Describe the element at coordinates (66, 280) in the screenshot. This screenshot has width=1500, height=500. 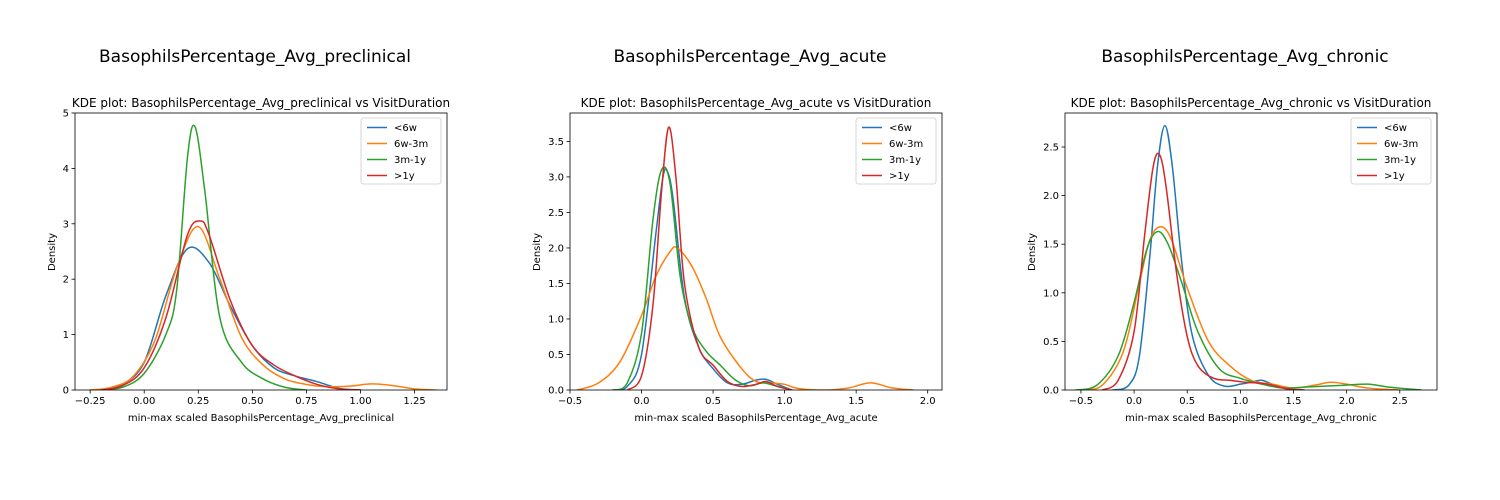
I see `y-tick-label: 2` at that location.